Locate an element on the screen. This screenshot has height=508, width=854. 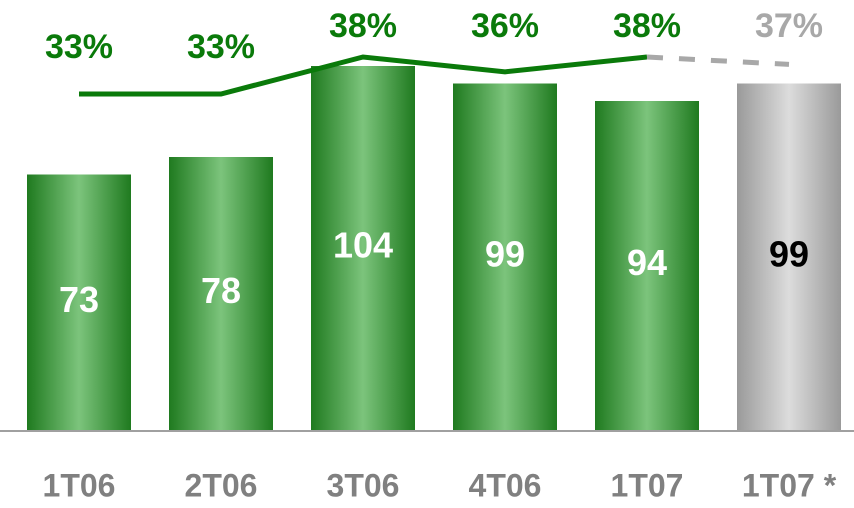
line is located at coordinates (363, 75).